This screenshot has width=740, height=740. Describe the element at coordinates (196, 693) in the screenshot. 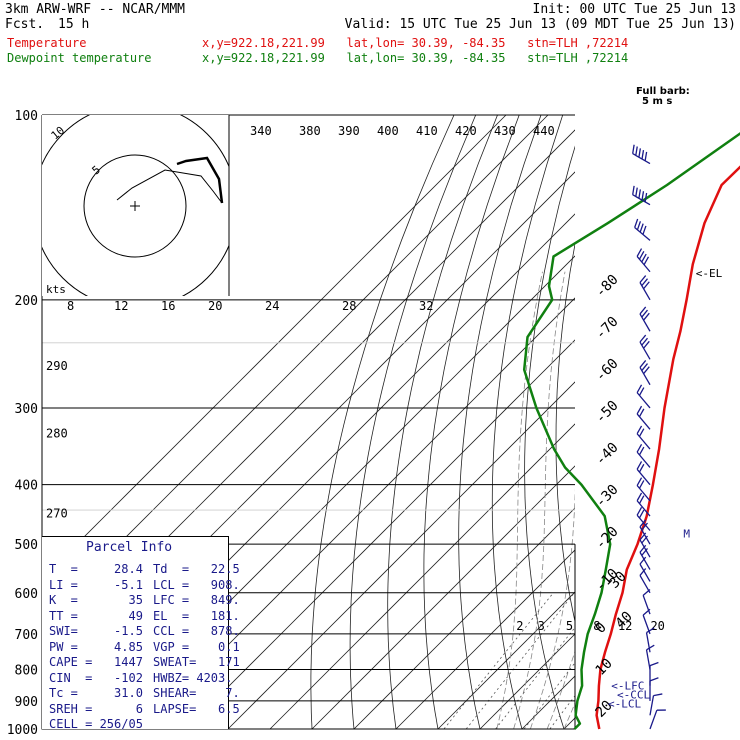

I see `parcel-info-right: SHEAR= 7.` at that location.